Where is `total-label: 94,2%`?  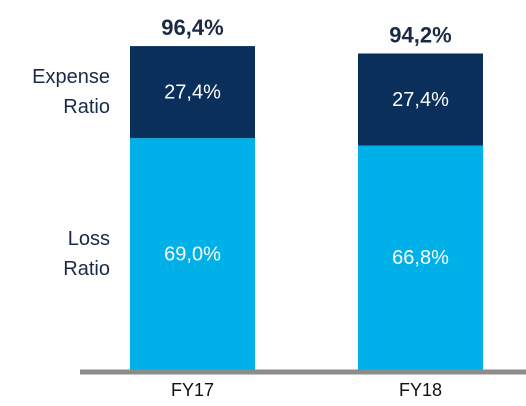 total-label: 94,2% is located at coordinates (420, 34).